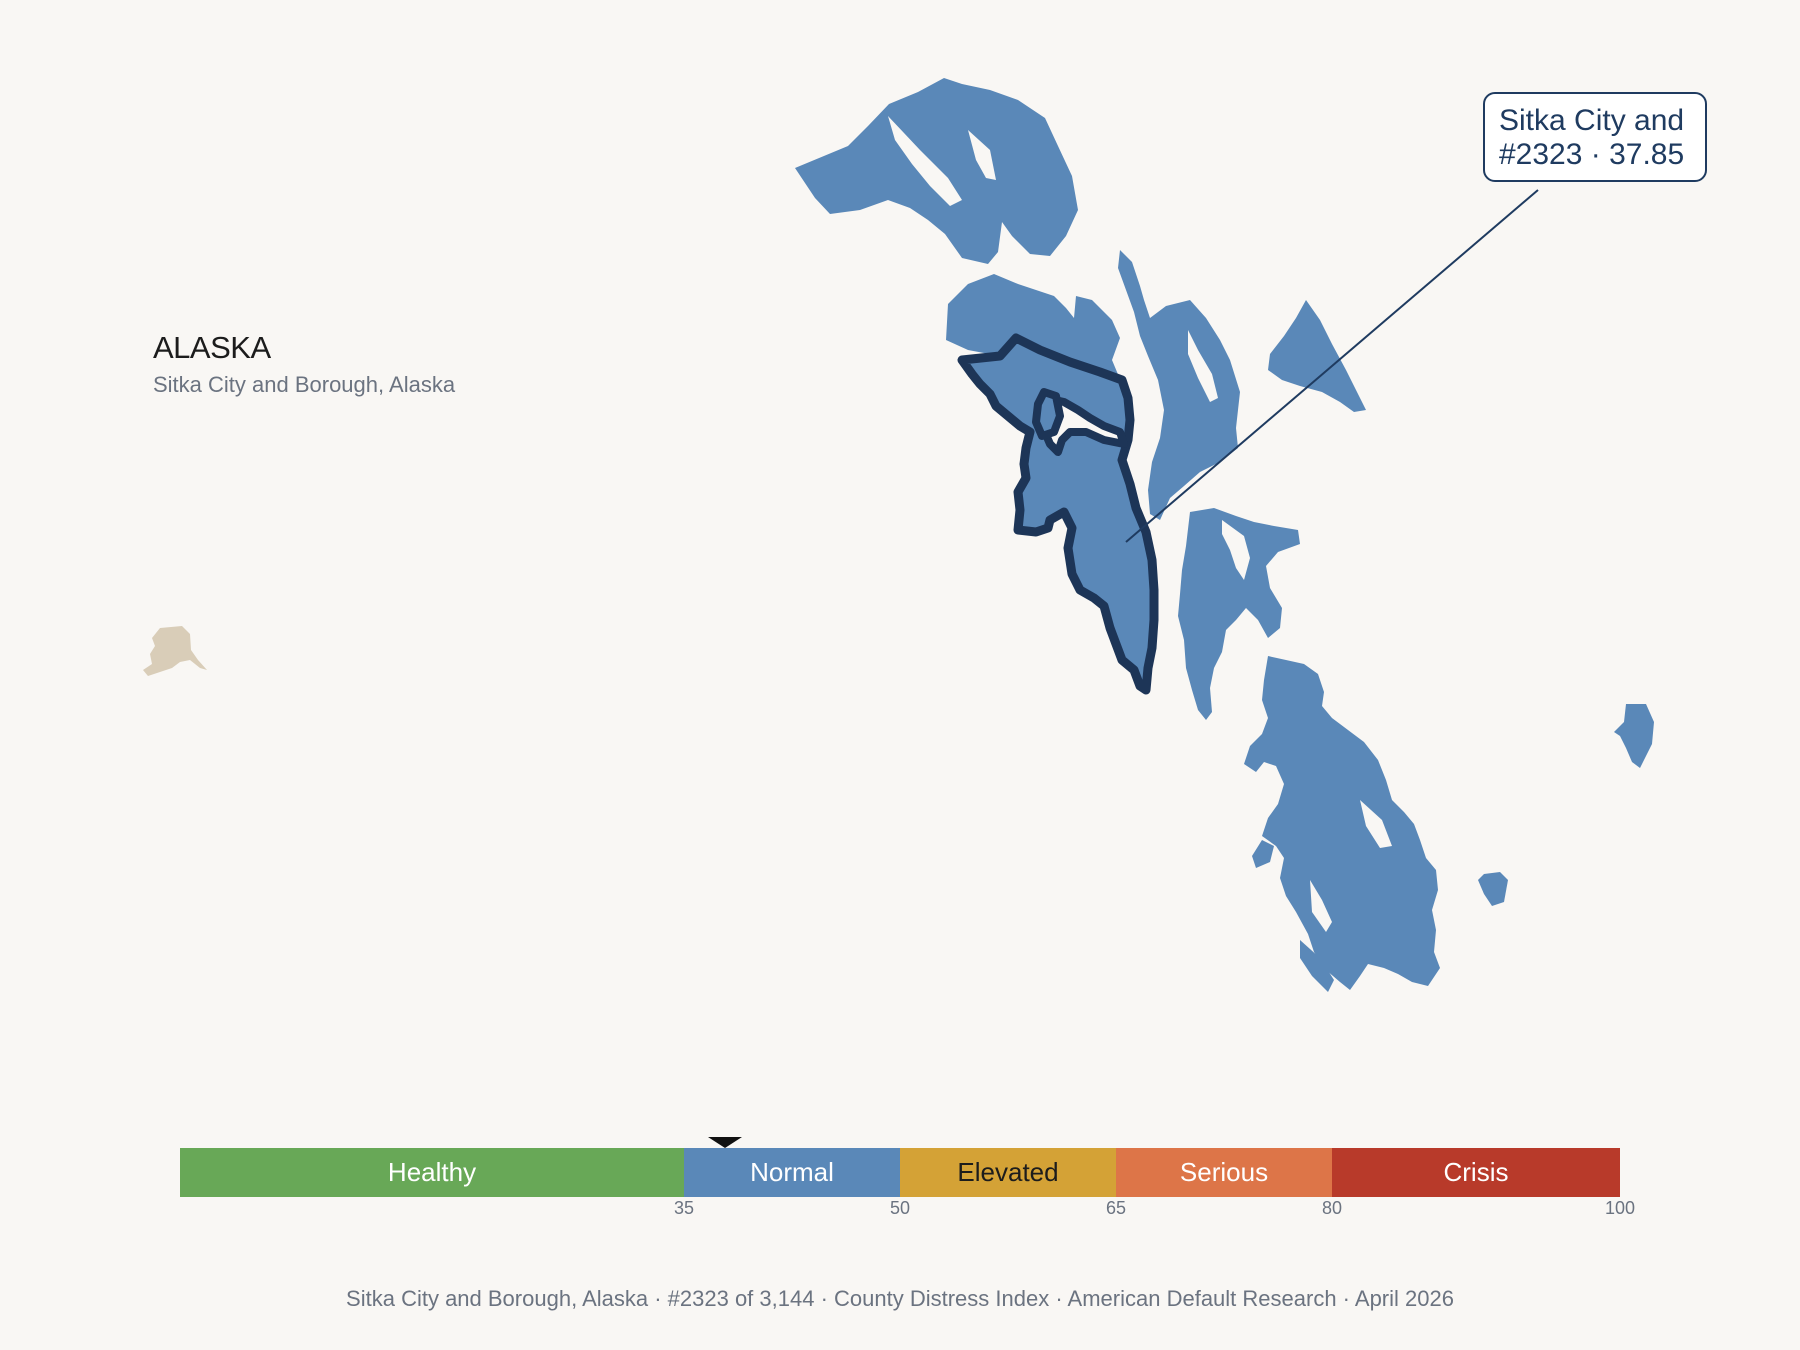  I want to click on county-callout: Sitka City and #2323 · 37.85, so click(1595, 137).